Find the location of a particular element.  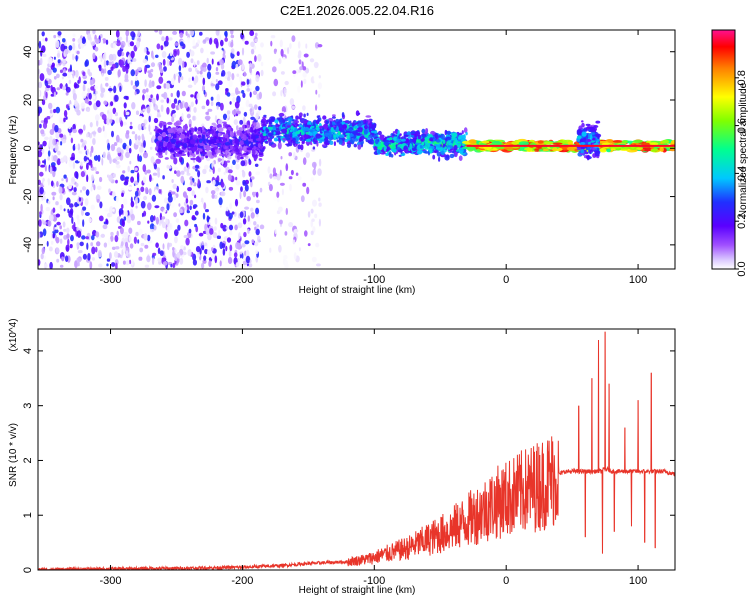

colorbar-tick-label: 0.6 is located at coordinates (742, 125).